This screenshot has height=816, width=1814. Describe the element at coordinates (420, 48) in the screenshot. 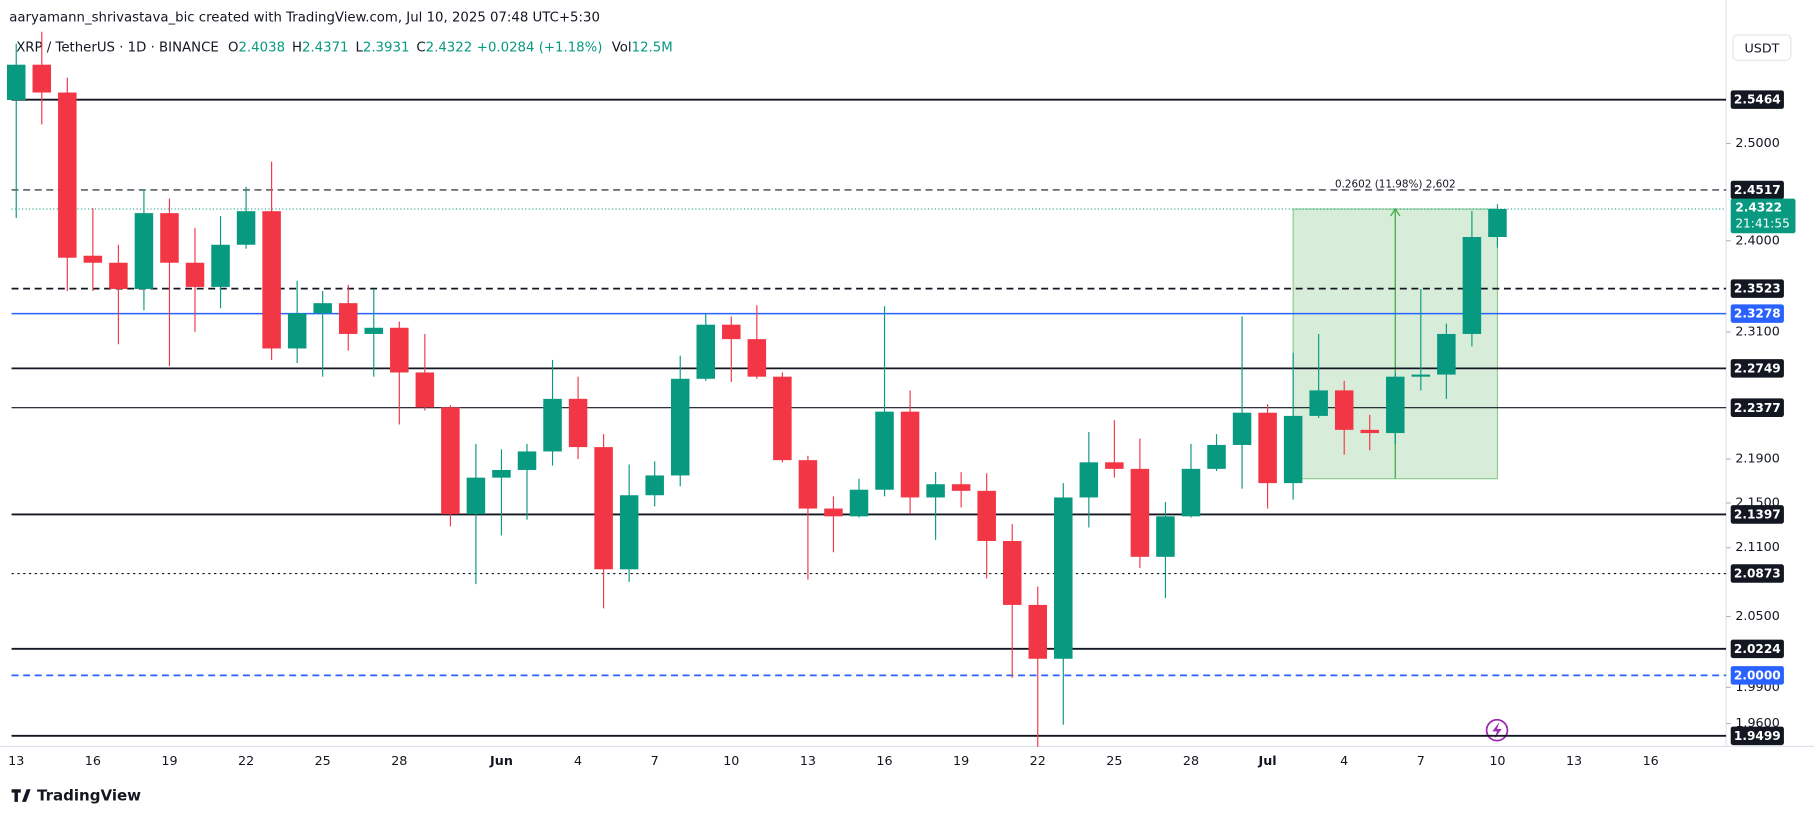

I see `ohlc-key: C` at that location.